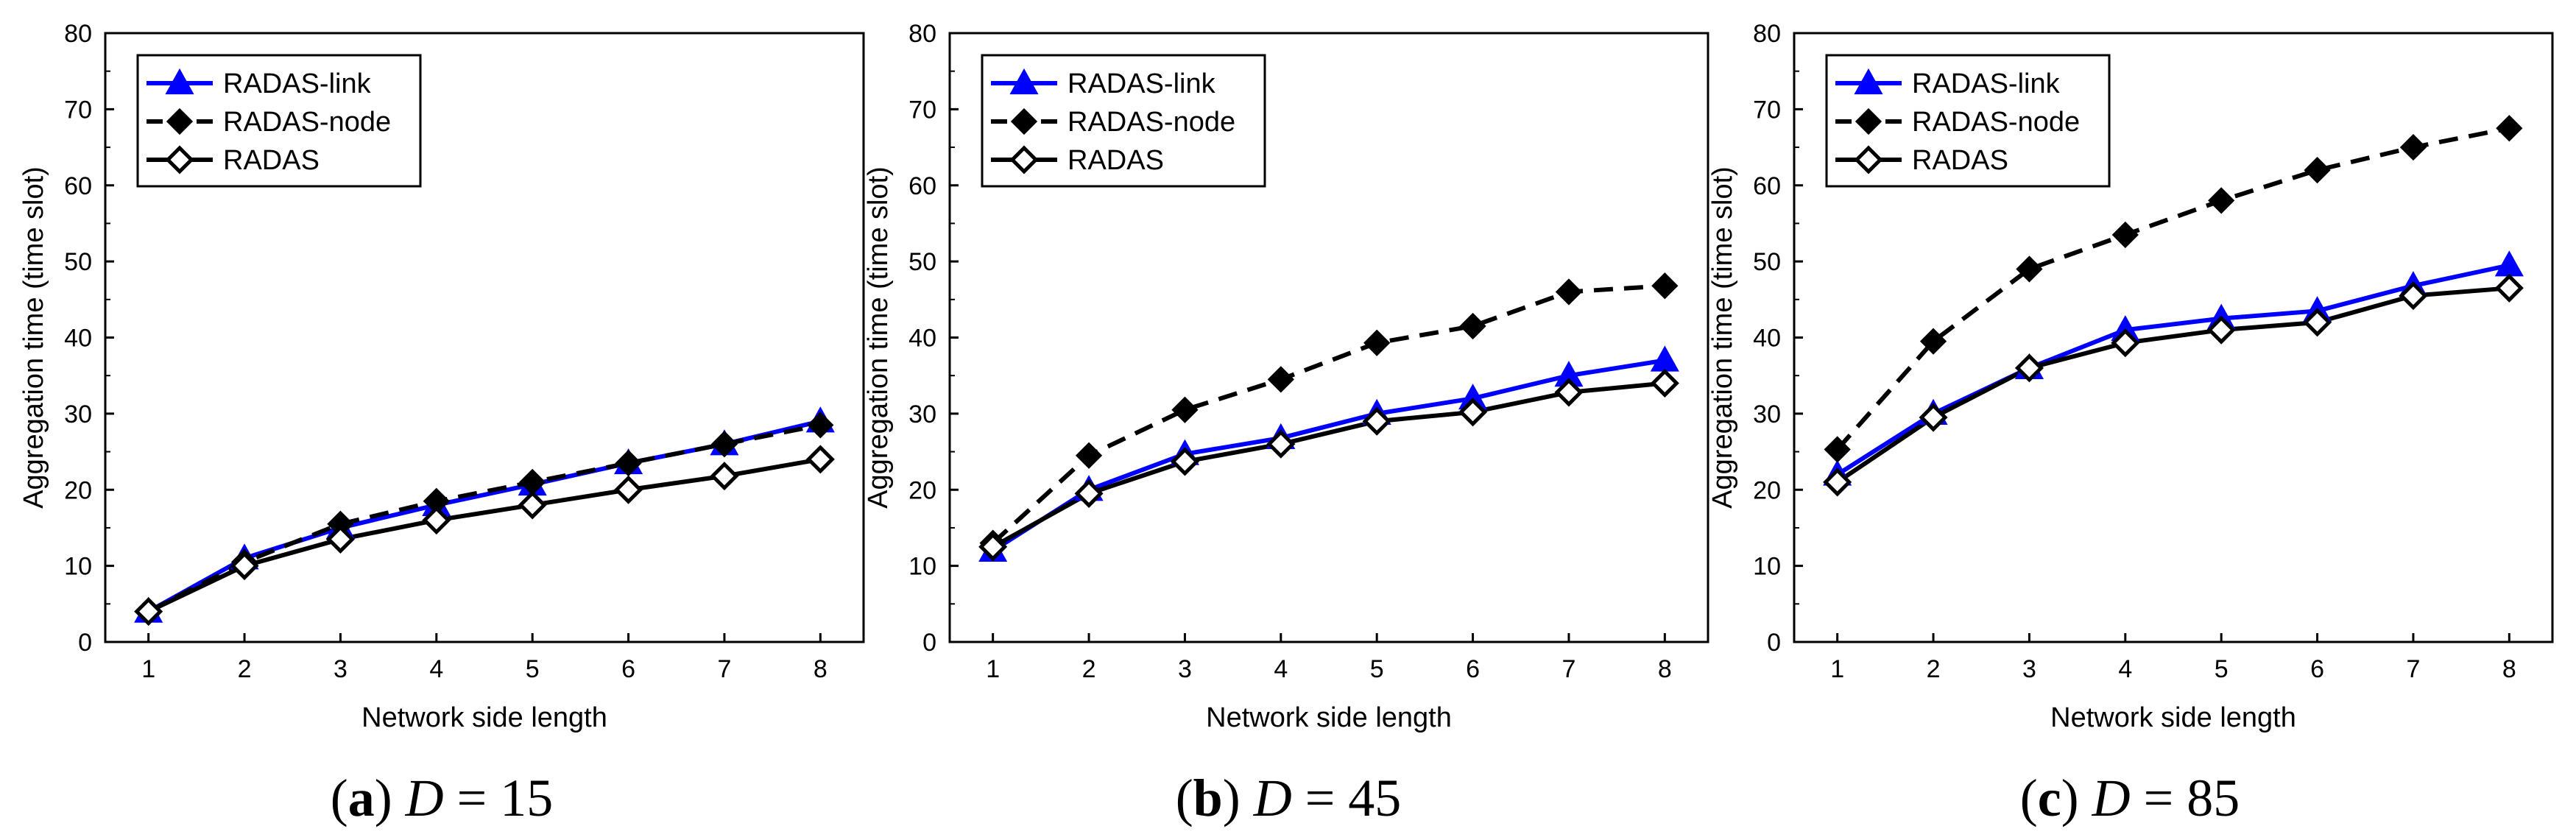 The width and height of the screenshot is (2576, 840). Describe the element at coordinates (1215, 798) in the screenshot. I see `caption-letter: (b)` at that location.